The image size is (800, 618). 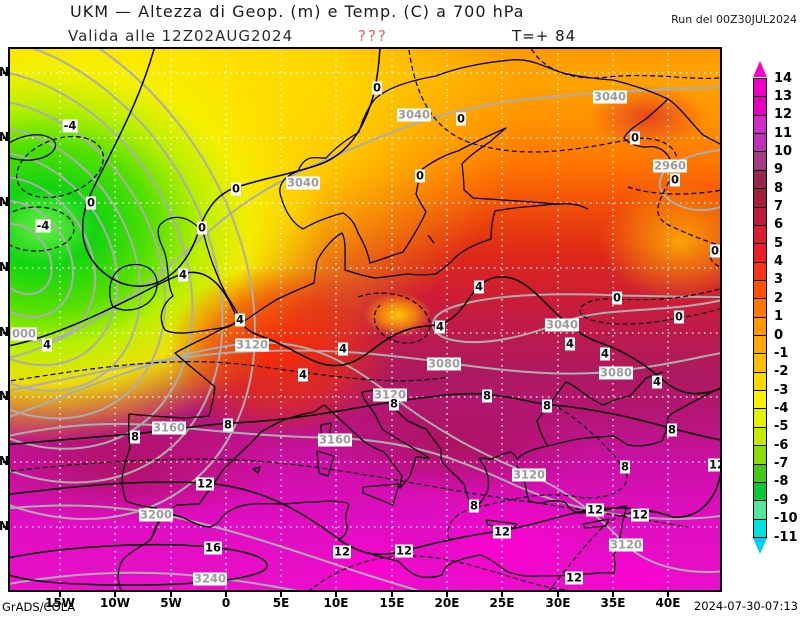 What do you see at coordinates (783, 96) in the screenshot?
I see `colorbar-tick-label: 13` at bounding box center [783, 96].